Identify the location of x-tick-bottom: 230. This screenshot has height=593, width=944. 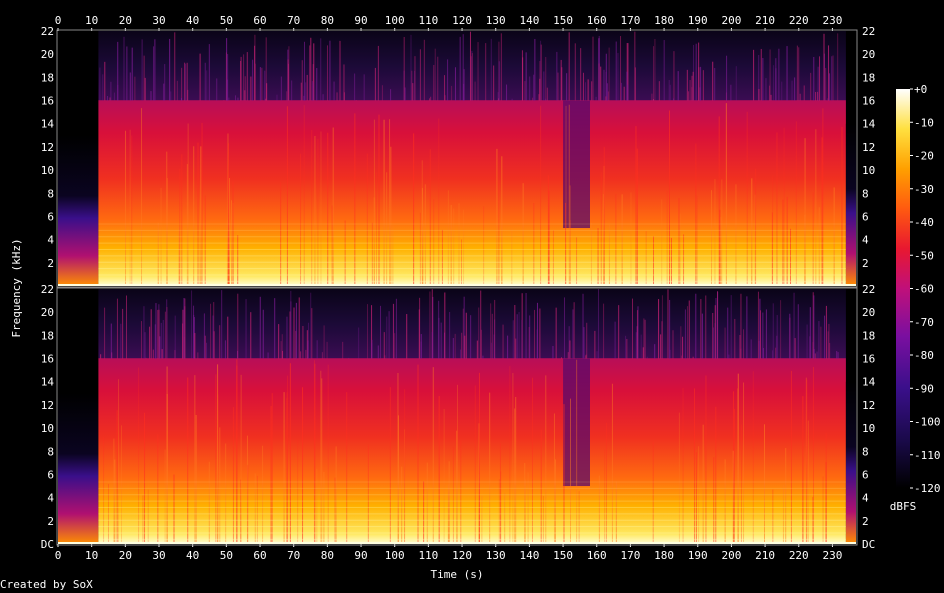
(832, 555).